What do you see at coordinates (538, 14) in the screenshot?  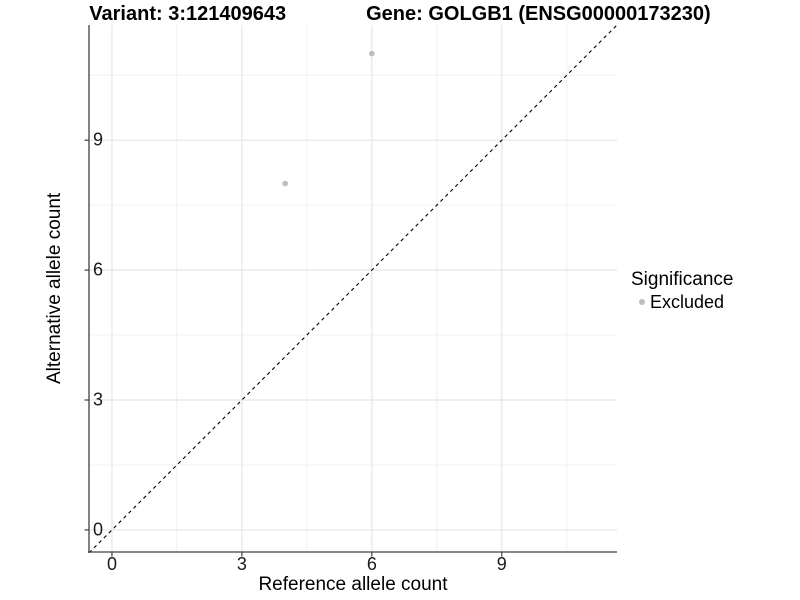 I see `plot-title-gene: Gene: GOLGB1 (ENSG00000173230)` at bounding box center [538, 14].